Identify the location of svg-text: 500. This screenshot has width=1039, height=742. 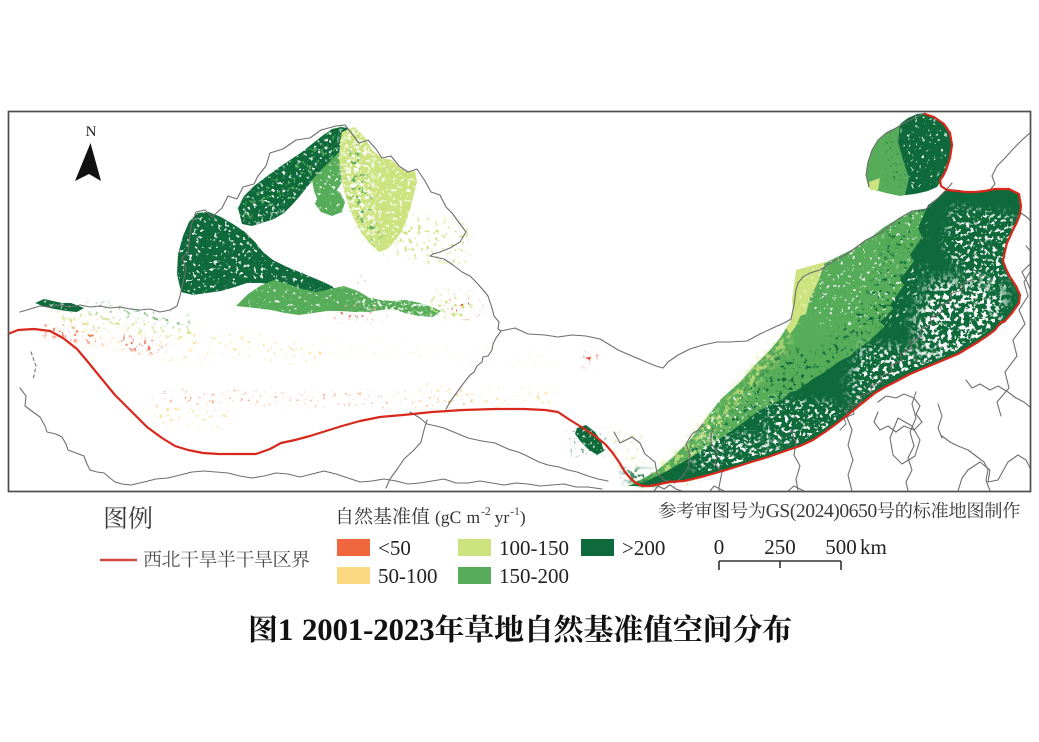
(841, 547).